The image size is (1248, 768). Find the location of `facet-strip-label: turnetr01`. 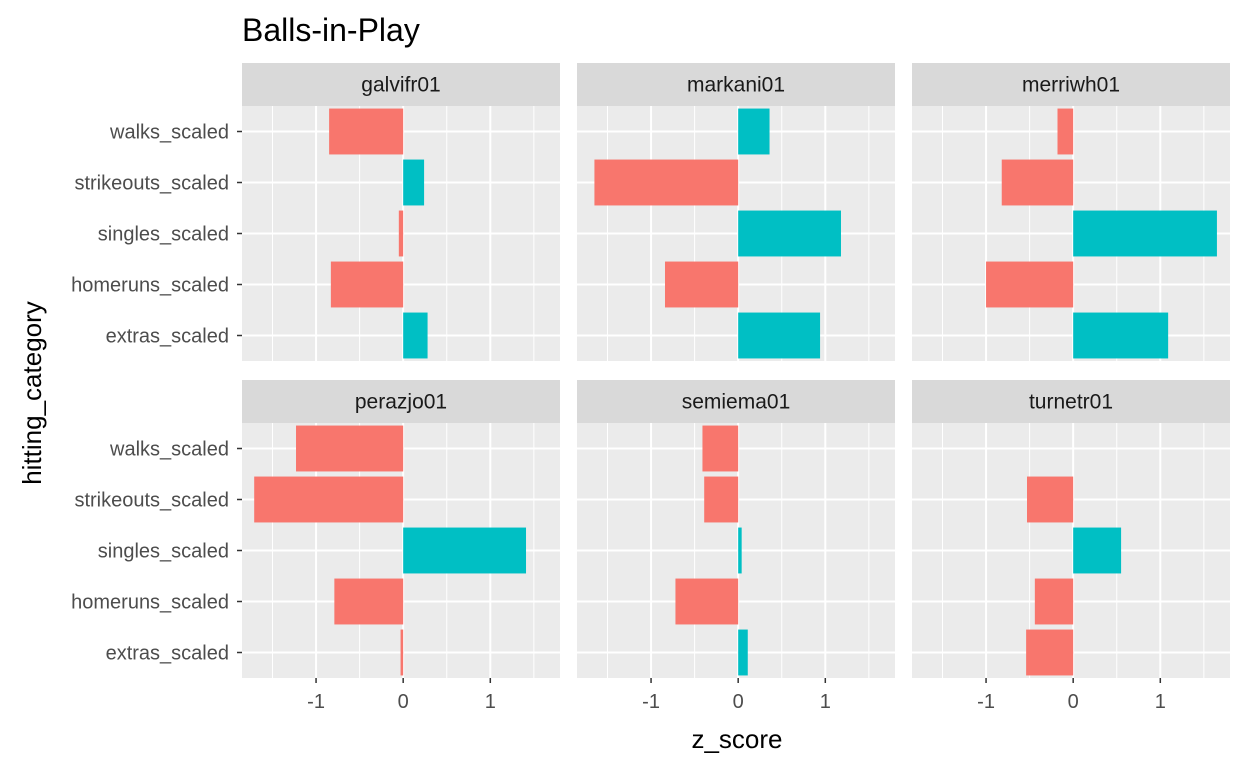

facet-strip-label: turnetr01 is located at coordinates (1071, 402).